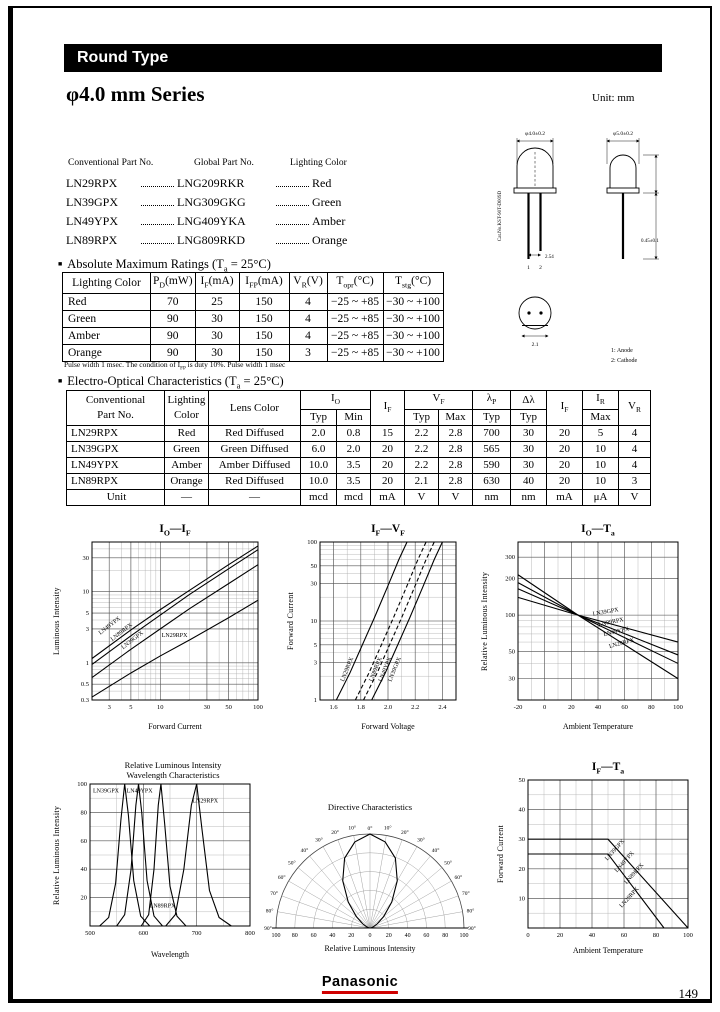  What do you see at coordinates (87, 663) in the screenshot?
I see `svg-text: 1` at bounding box center [87, 663].